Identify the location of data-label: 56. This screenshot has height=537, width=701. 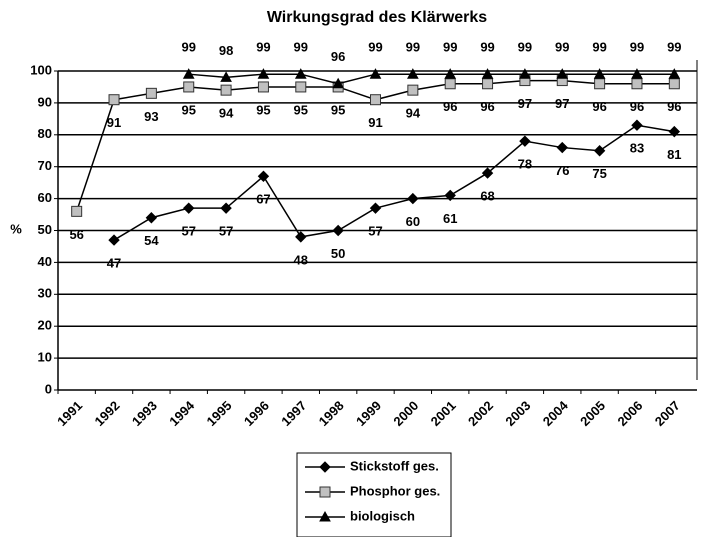
(76, 234).